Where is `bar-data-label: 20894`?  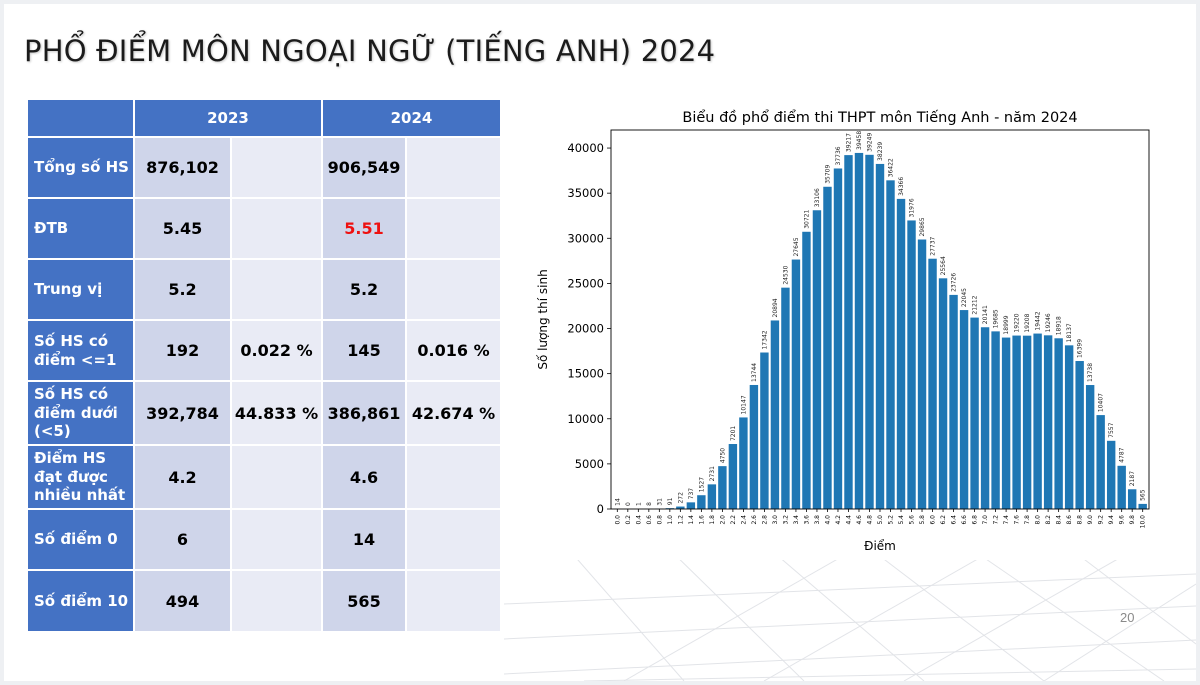 bar-data-label: 20894 is located at coordinates (775, 307).